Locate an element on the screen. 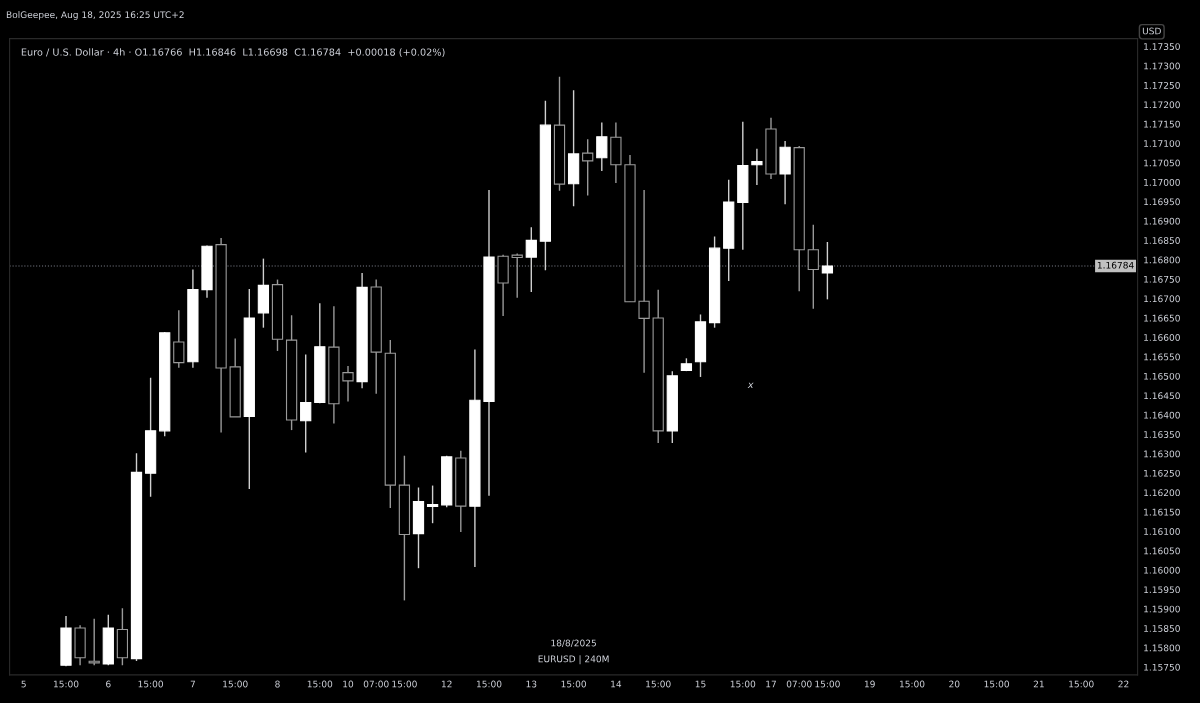 Image resolution: width=1200 pixels, height=703 pixels. y-tick-label: 1.17150 is located at coordinates (1162, 124).